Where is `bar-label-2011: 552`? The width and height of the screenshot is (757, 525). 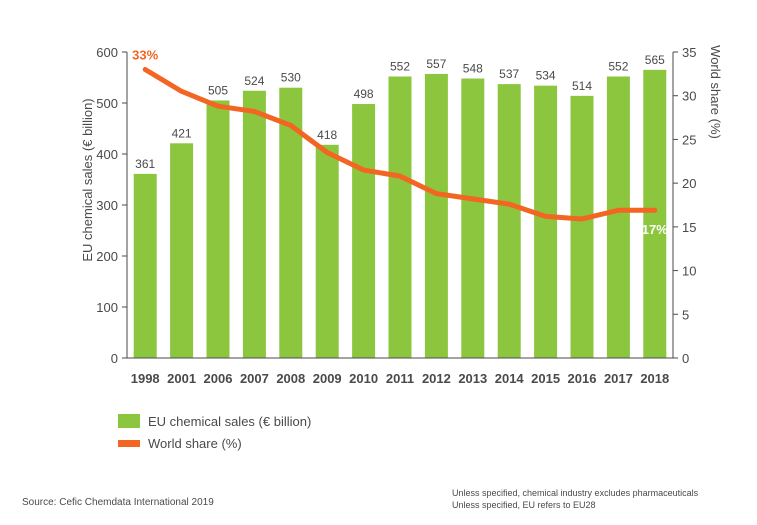 bar-label-2011: 552 is located at coordinates (400, 66).